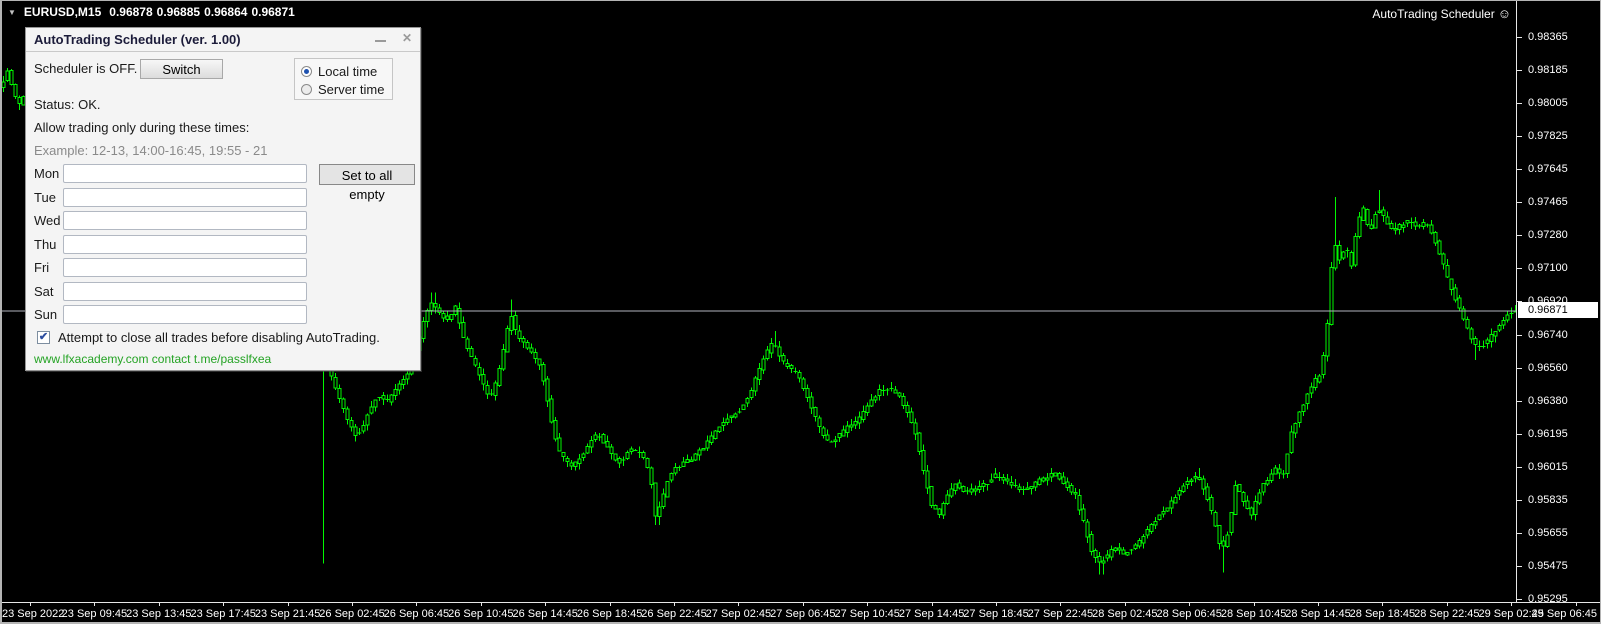  What do you see at coordinates (406, 38) in the screenshot?
I see `close-icon: ✕` at bounding box center [406, 38].